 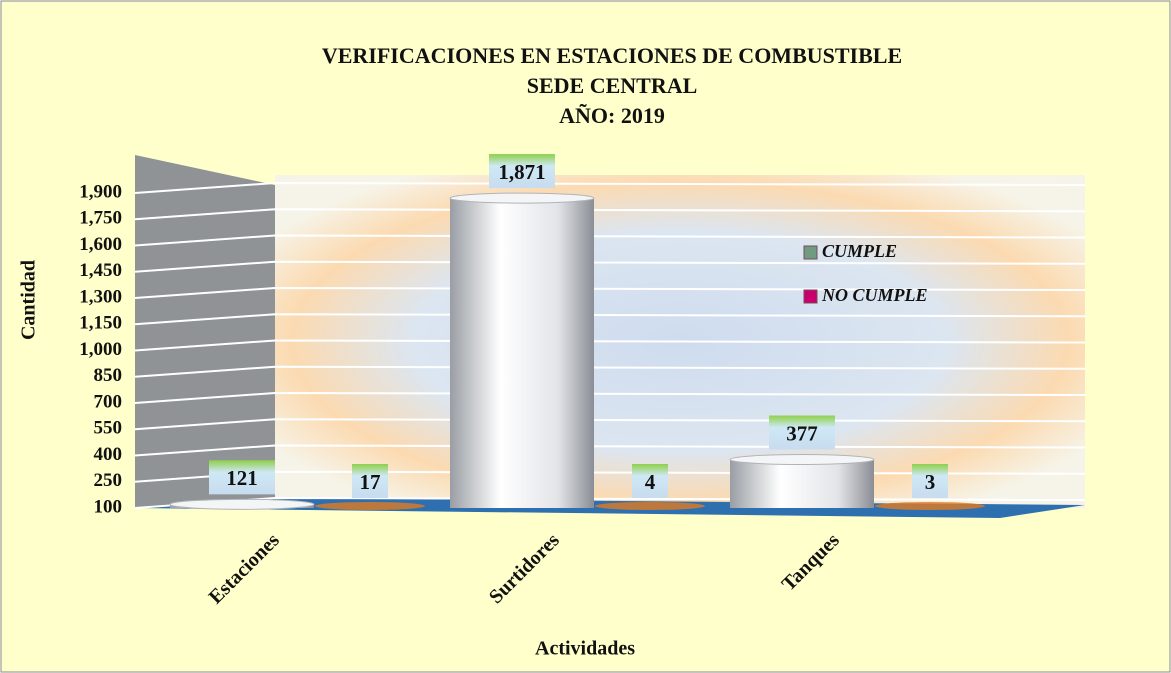 What do you see at coordinates (205, 331) in the screenshot?
I see `side-wall` at bounding box center [205, 331].